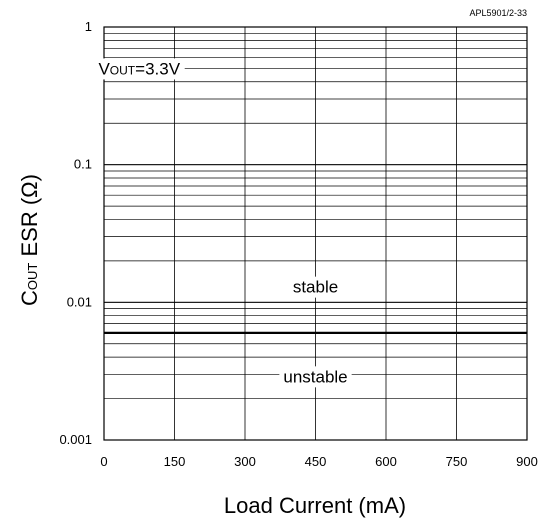 This screenshot has width=547, height=523. I want to click on y-tick-label: 0.01, so click(79, 301).